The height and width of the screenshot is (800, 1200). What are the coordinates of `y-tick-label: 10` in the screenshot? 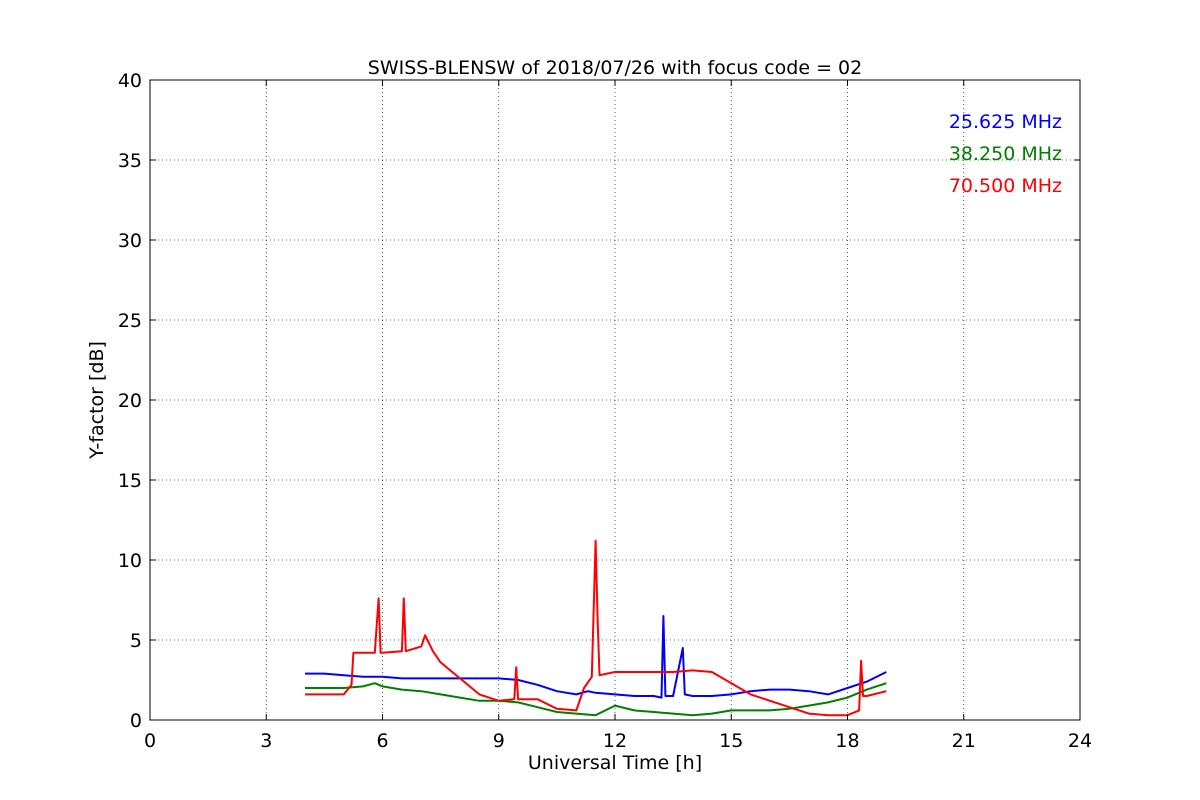 It's located at (130, 561).